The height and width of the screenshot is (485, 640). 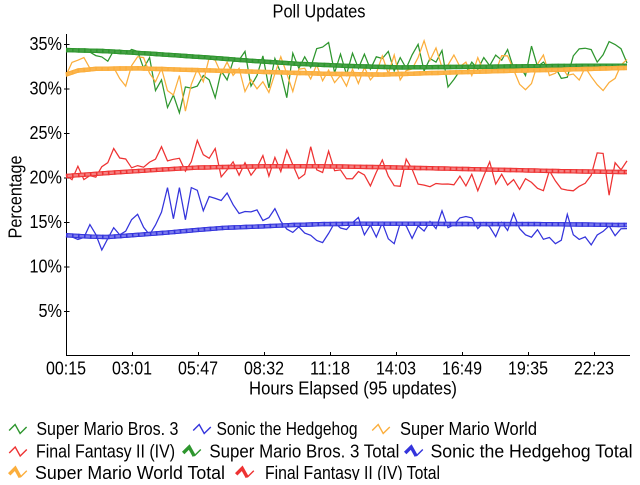 What do you see at coordinates (594, 367) in the screenshot?
I see `svg-text: 22:23` at bounding box center [594, 367].